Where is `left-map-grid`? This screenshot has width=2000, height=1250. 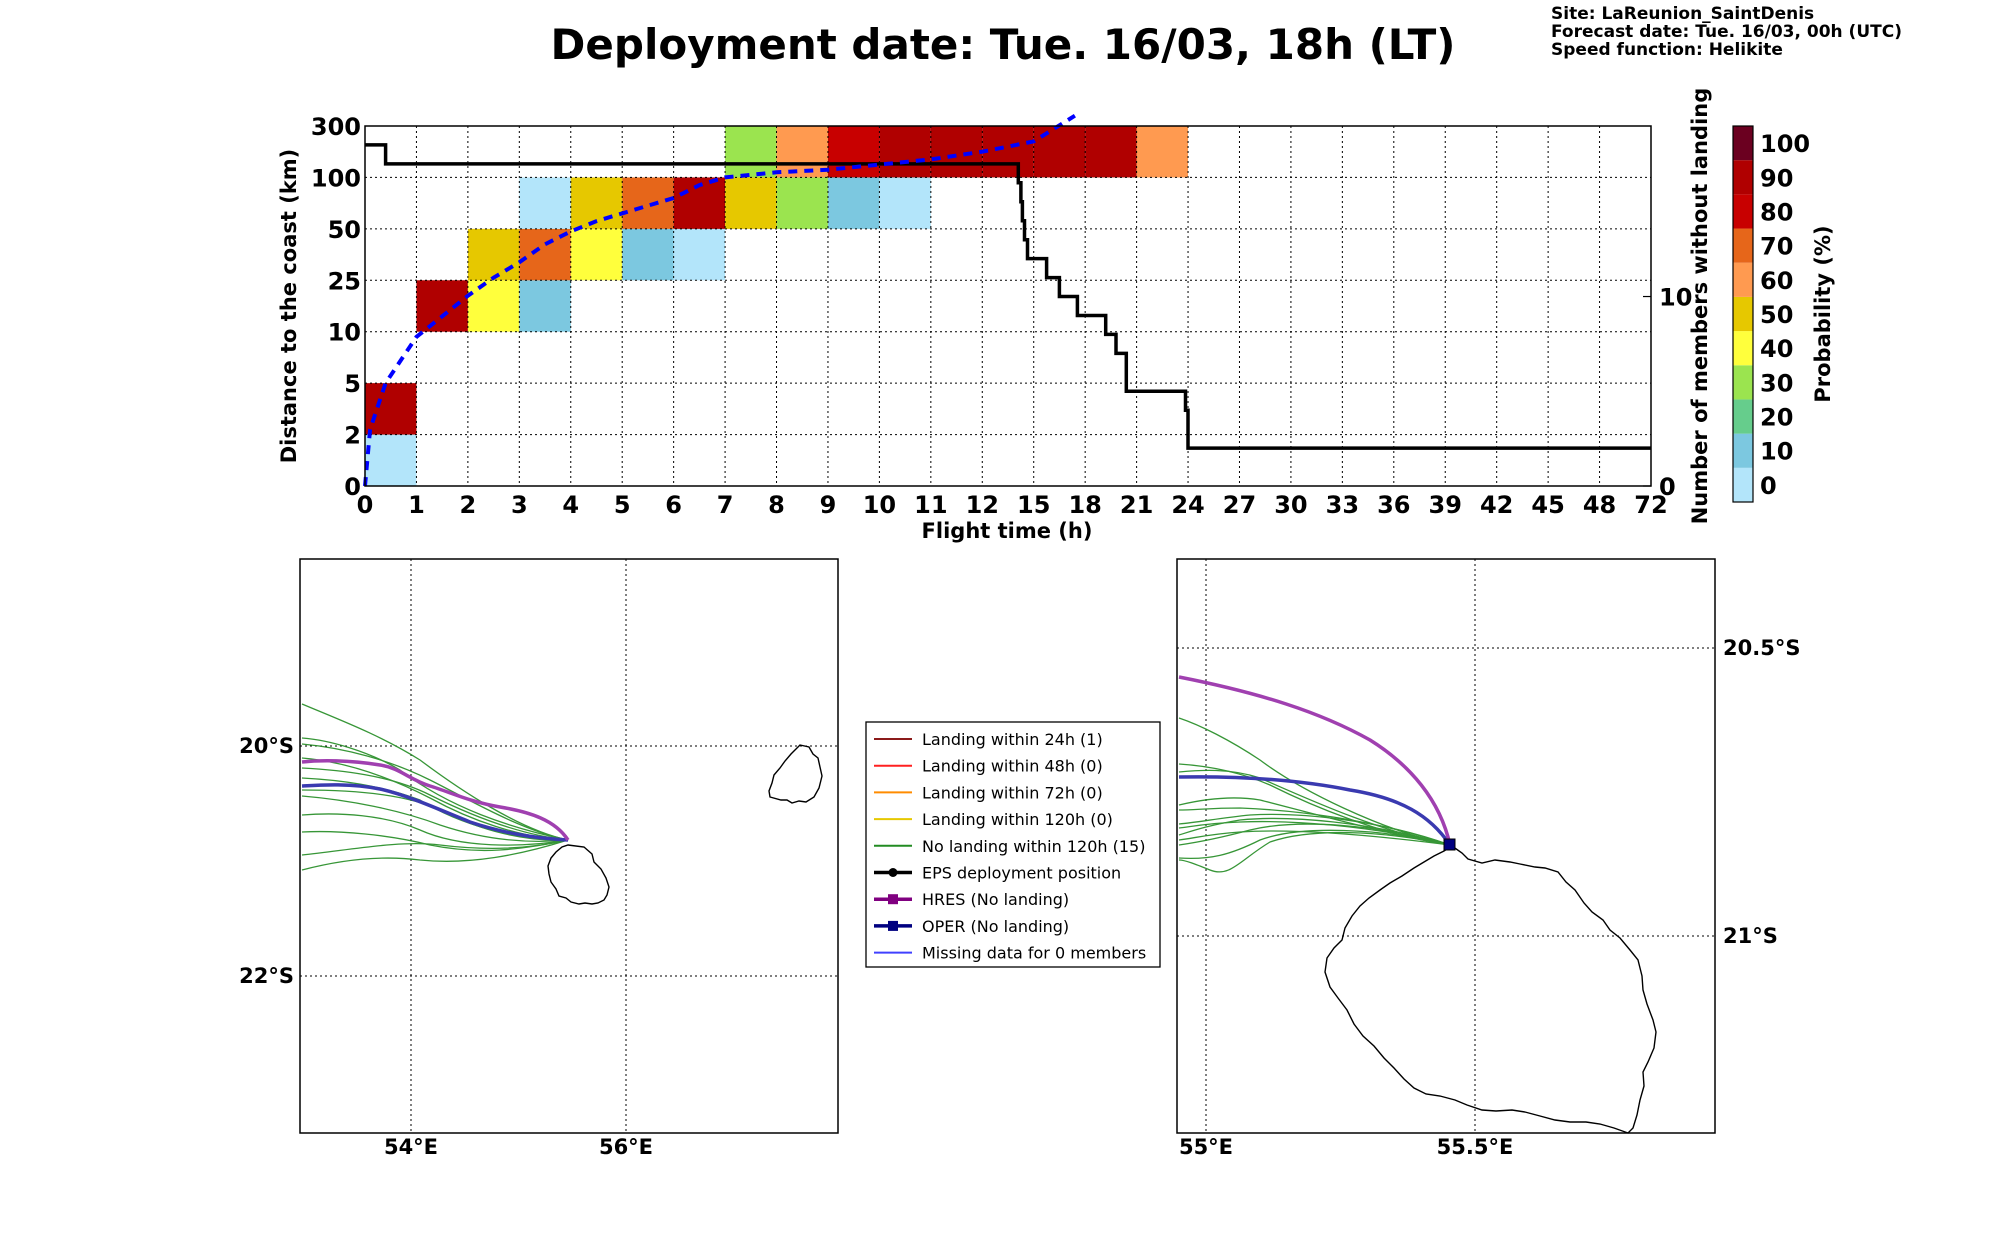 left-map-grid is located at coordinates (569, 846).